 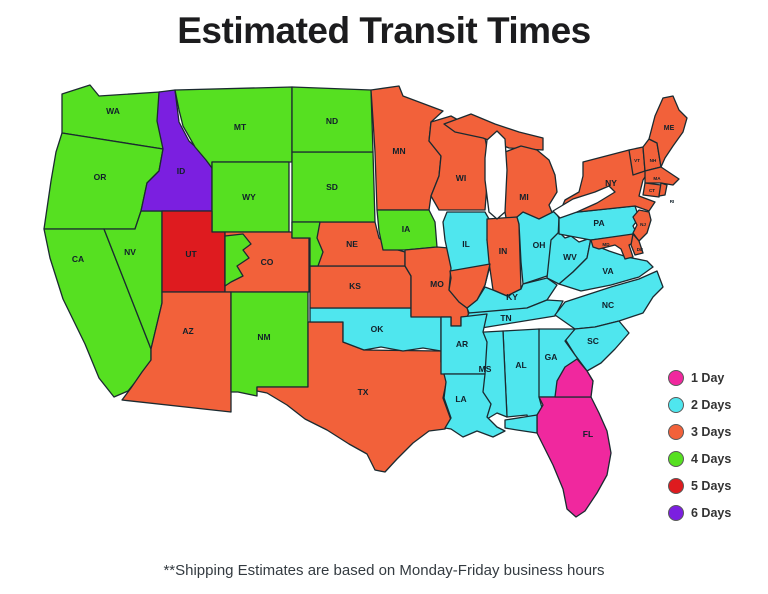 I want to click on state-mi-up, so click(x=493, y=132).